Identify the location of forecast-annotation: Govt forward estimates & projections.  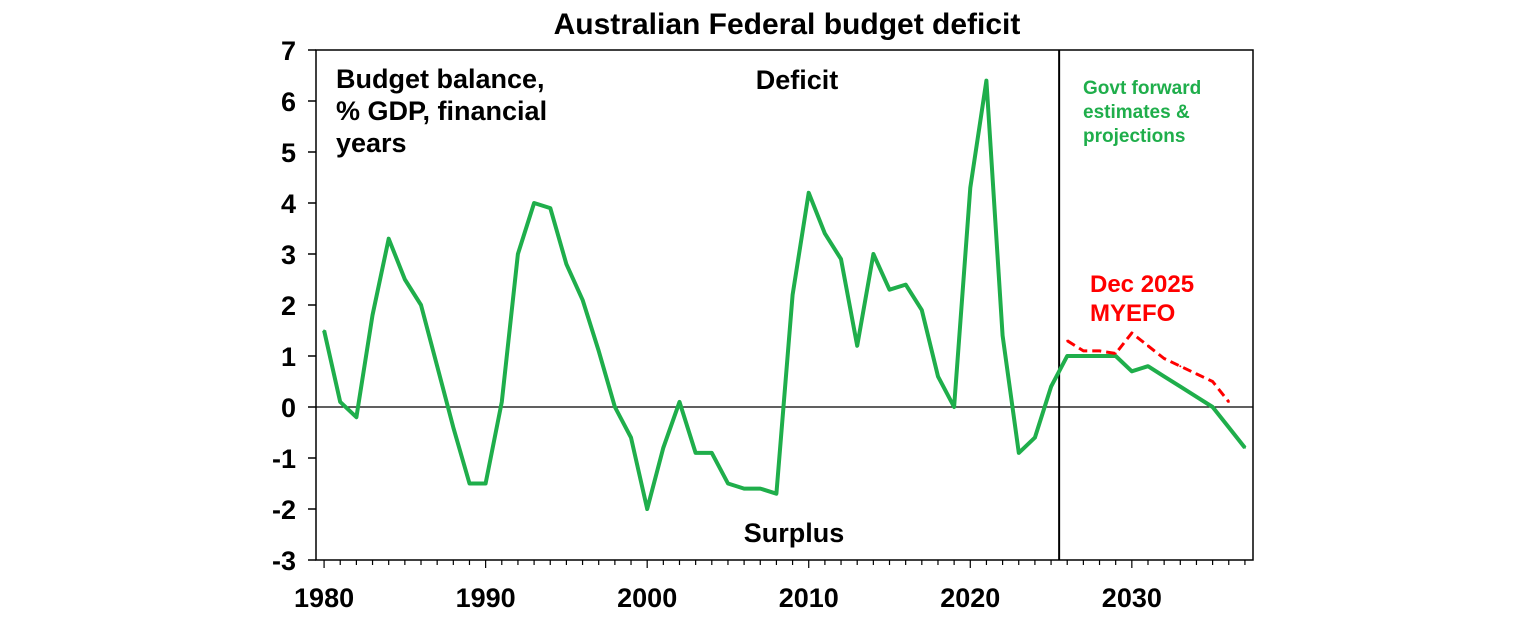
(1142, 112).